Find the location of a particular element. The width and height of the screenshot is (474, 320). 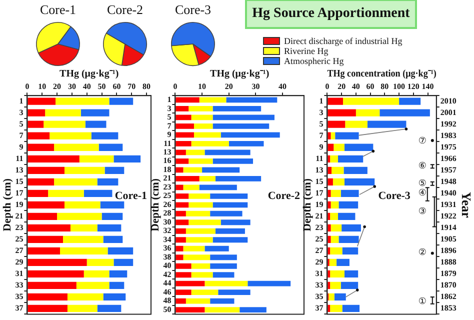

y-tick-label: 5 is located at coordinates (169, 117).